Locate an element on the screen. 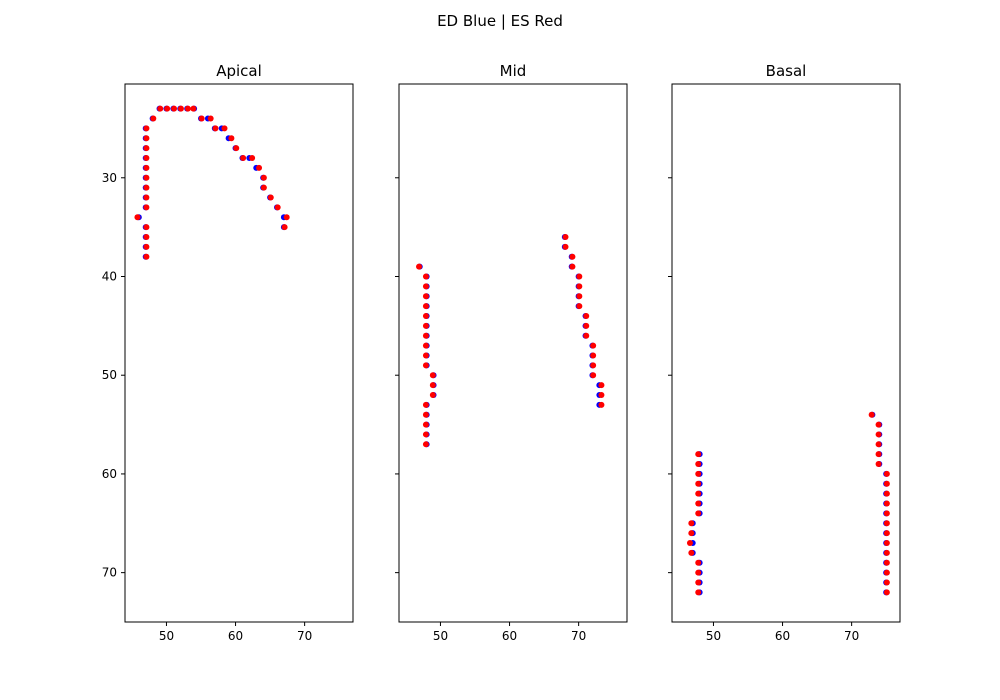  panel-title: Mid is located at coordinates (513, 71).